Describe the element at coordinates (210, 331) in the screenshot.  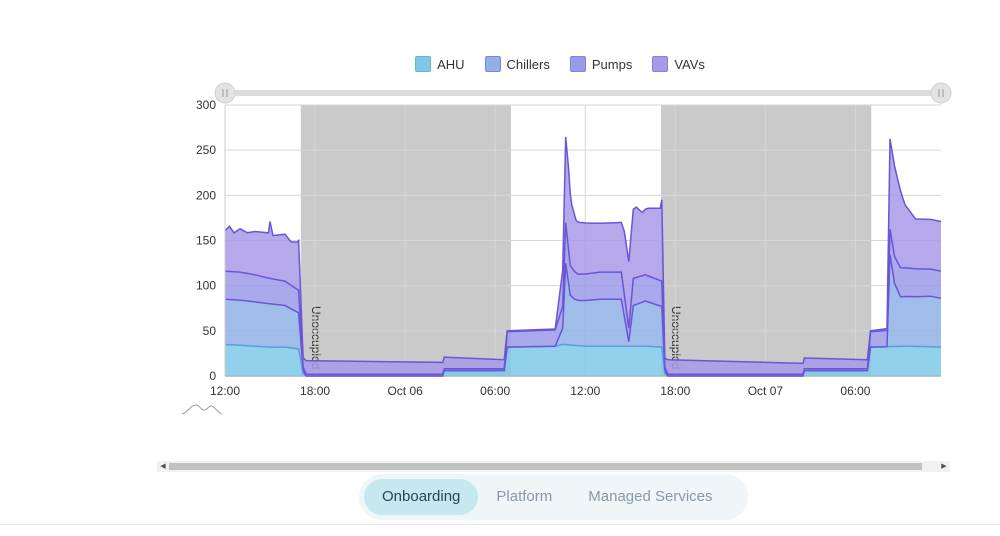
I see `y-tick-label: 50` at that location.